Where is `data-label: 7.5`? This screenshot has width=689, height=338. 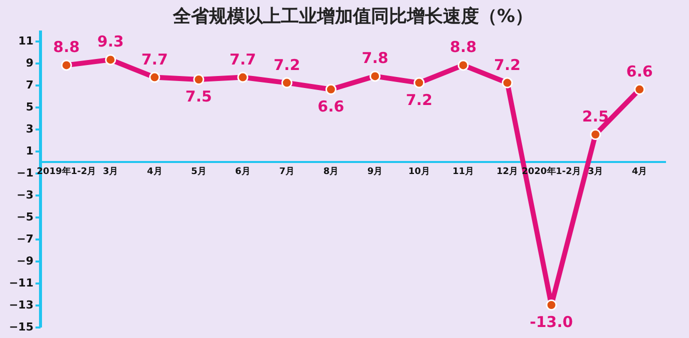 data-label: 7.5 is located at coordinates (198, 97).